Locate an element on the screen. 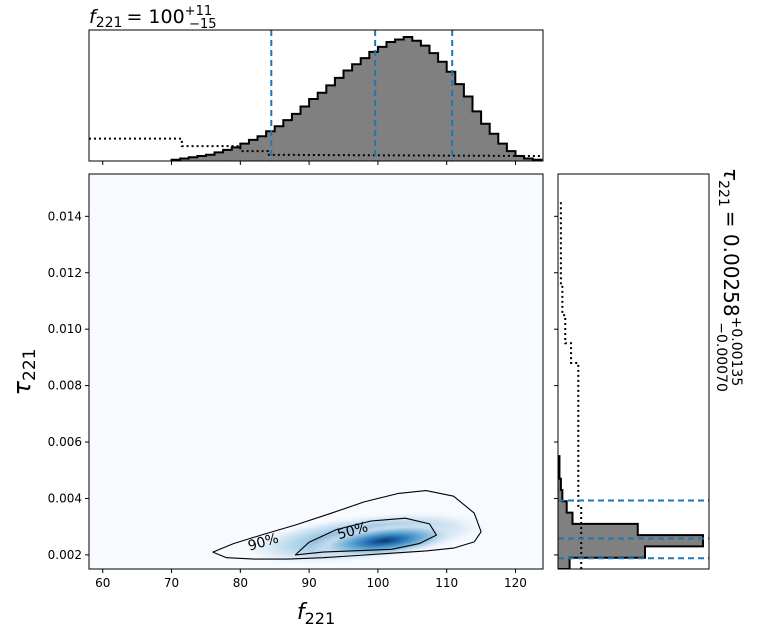  x-tick-label-70: 70 is located at coordinates (171, 583).